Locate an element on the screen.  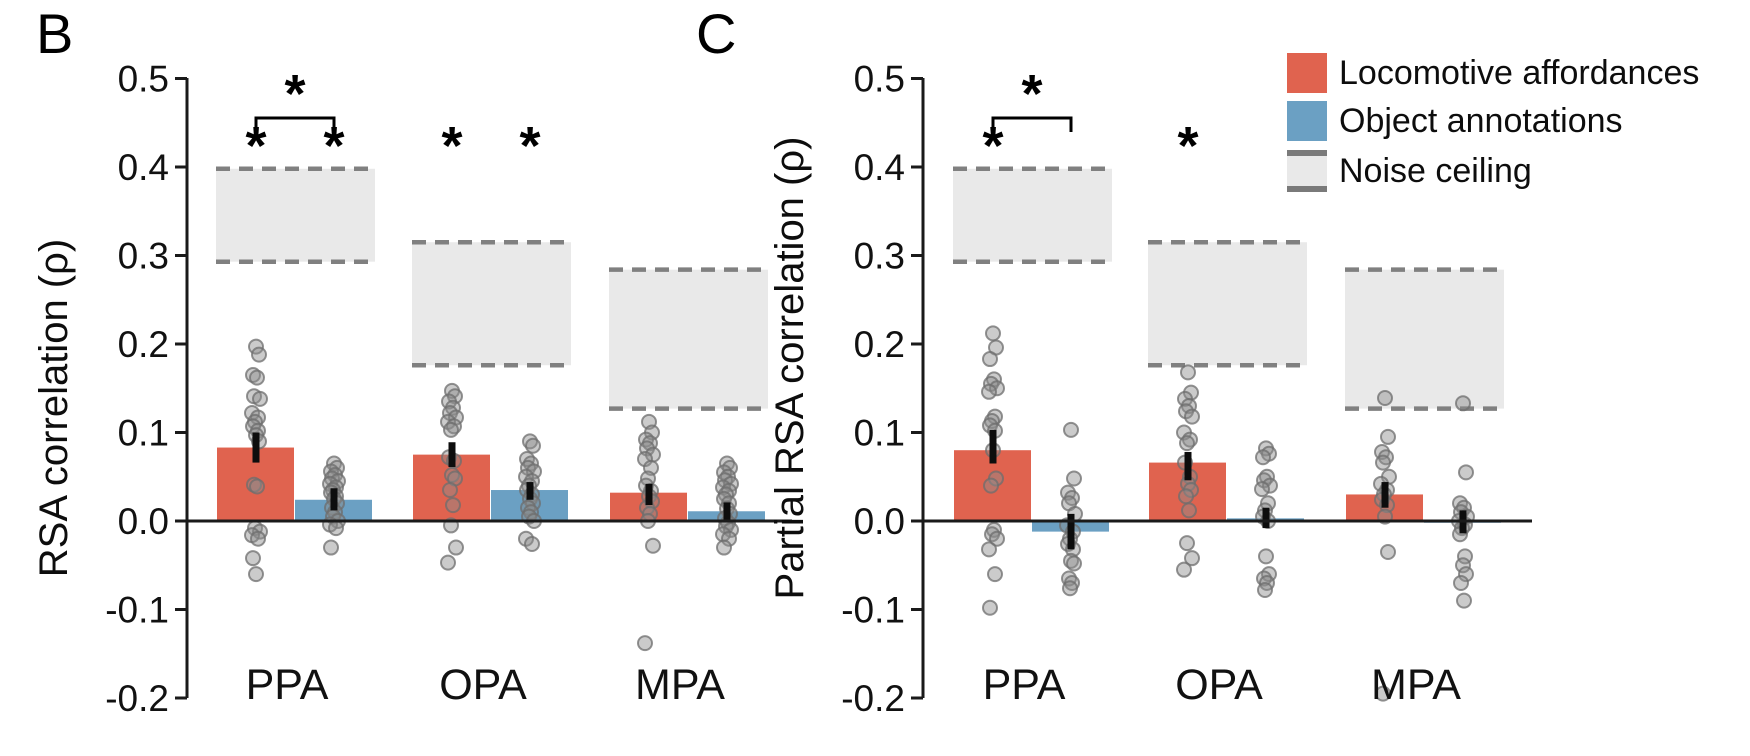
legend-item-locomotive-affordances: Locomotive affordances is located at coordinates (1493, 73).